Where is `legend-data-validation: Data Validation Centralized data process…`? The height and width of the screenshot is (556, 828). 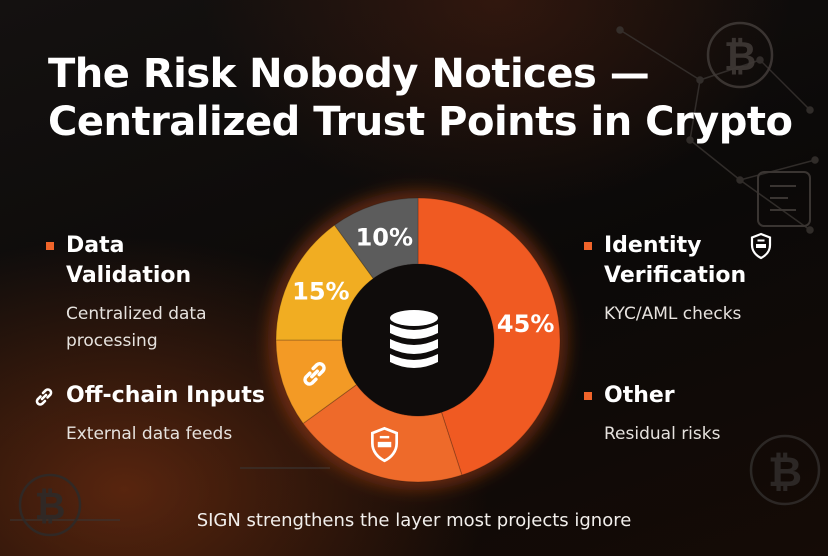
legend-data-validation: Data Validation Centralized data process… is located at coordinates (126, 293).